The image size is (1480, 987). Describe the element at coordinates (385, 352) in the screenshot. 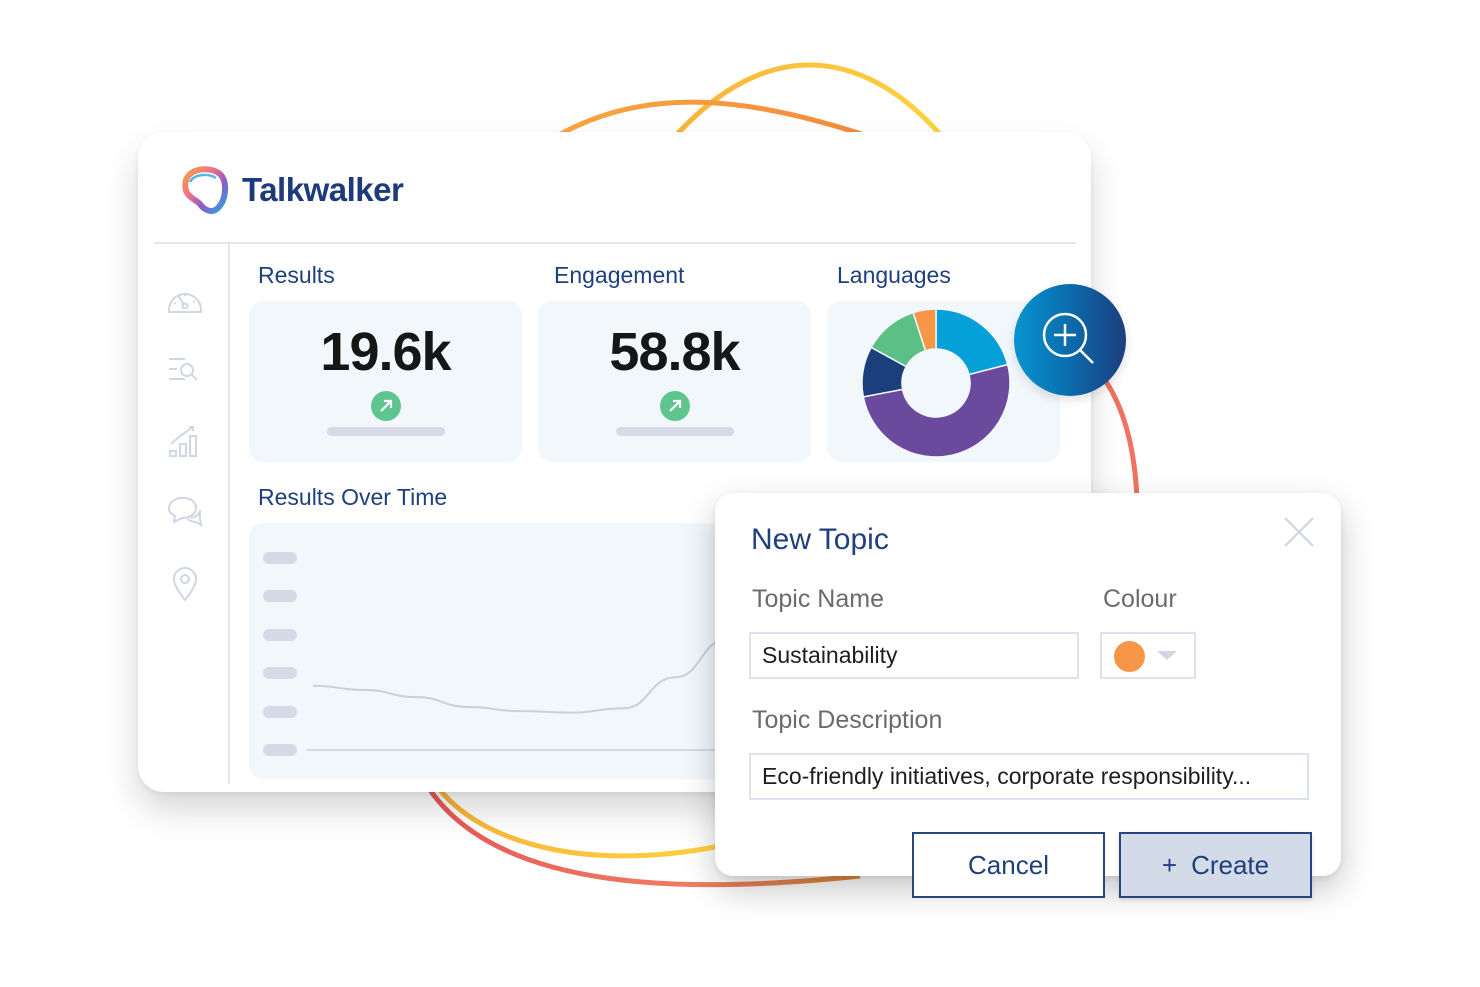

I see `results-value: 19.6k` at that location.